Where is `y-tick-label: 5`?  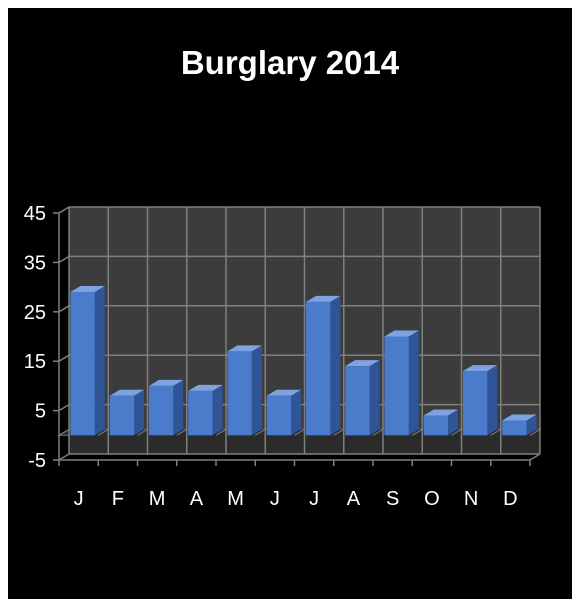
y-tick-label: 5 is located at coordinates (40, 412).